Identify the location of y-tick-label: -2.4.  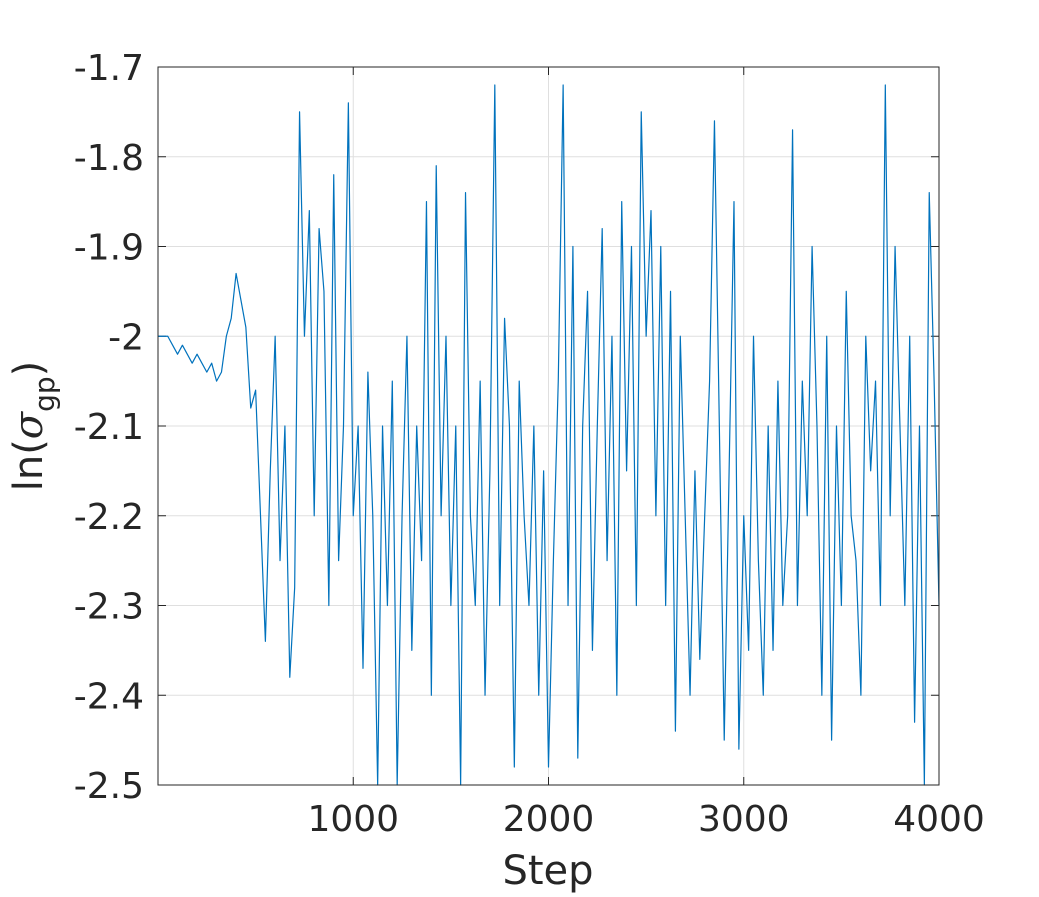
(109, 696).